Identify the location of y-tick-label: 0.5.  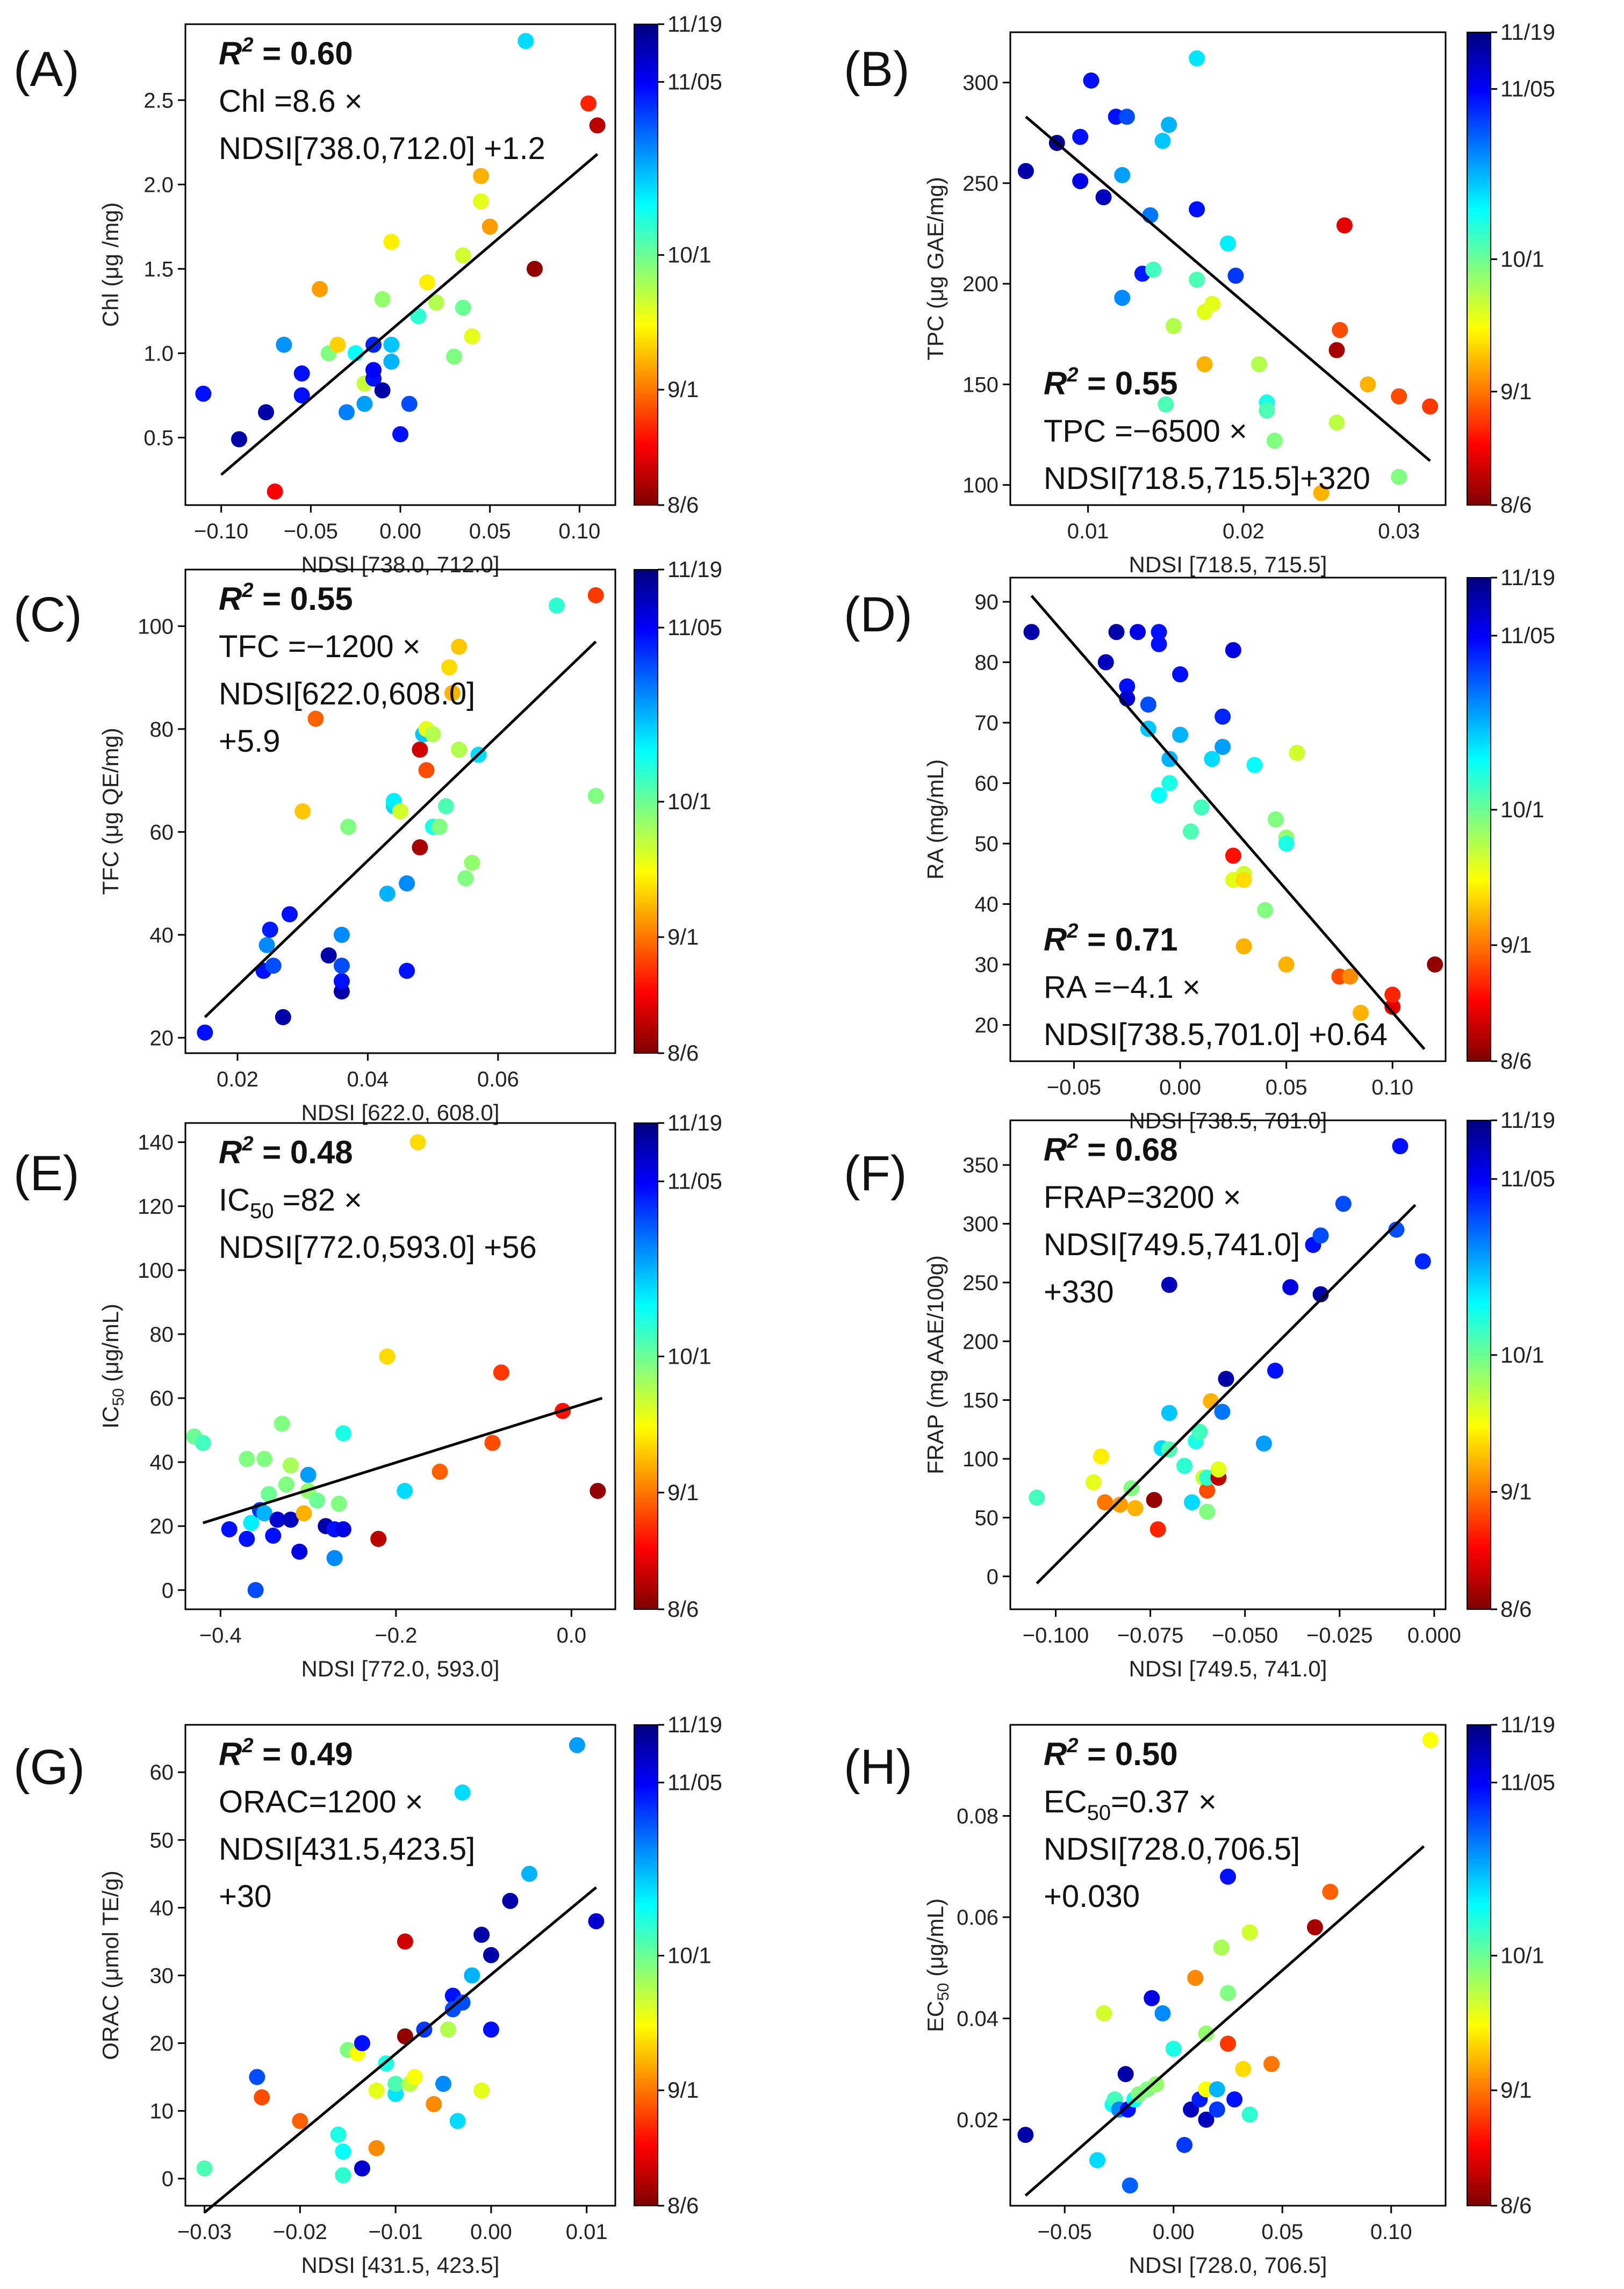
(158, 438).